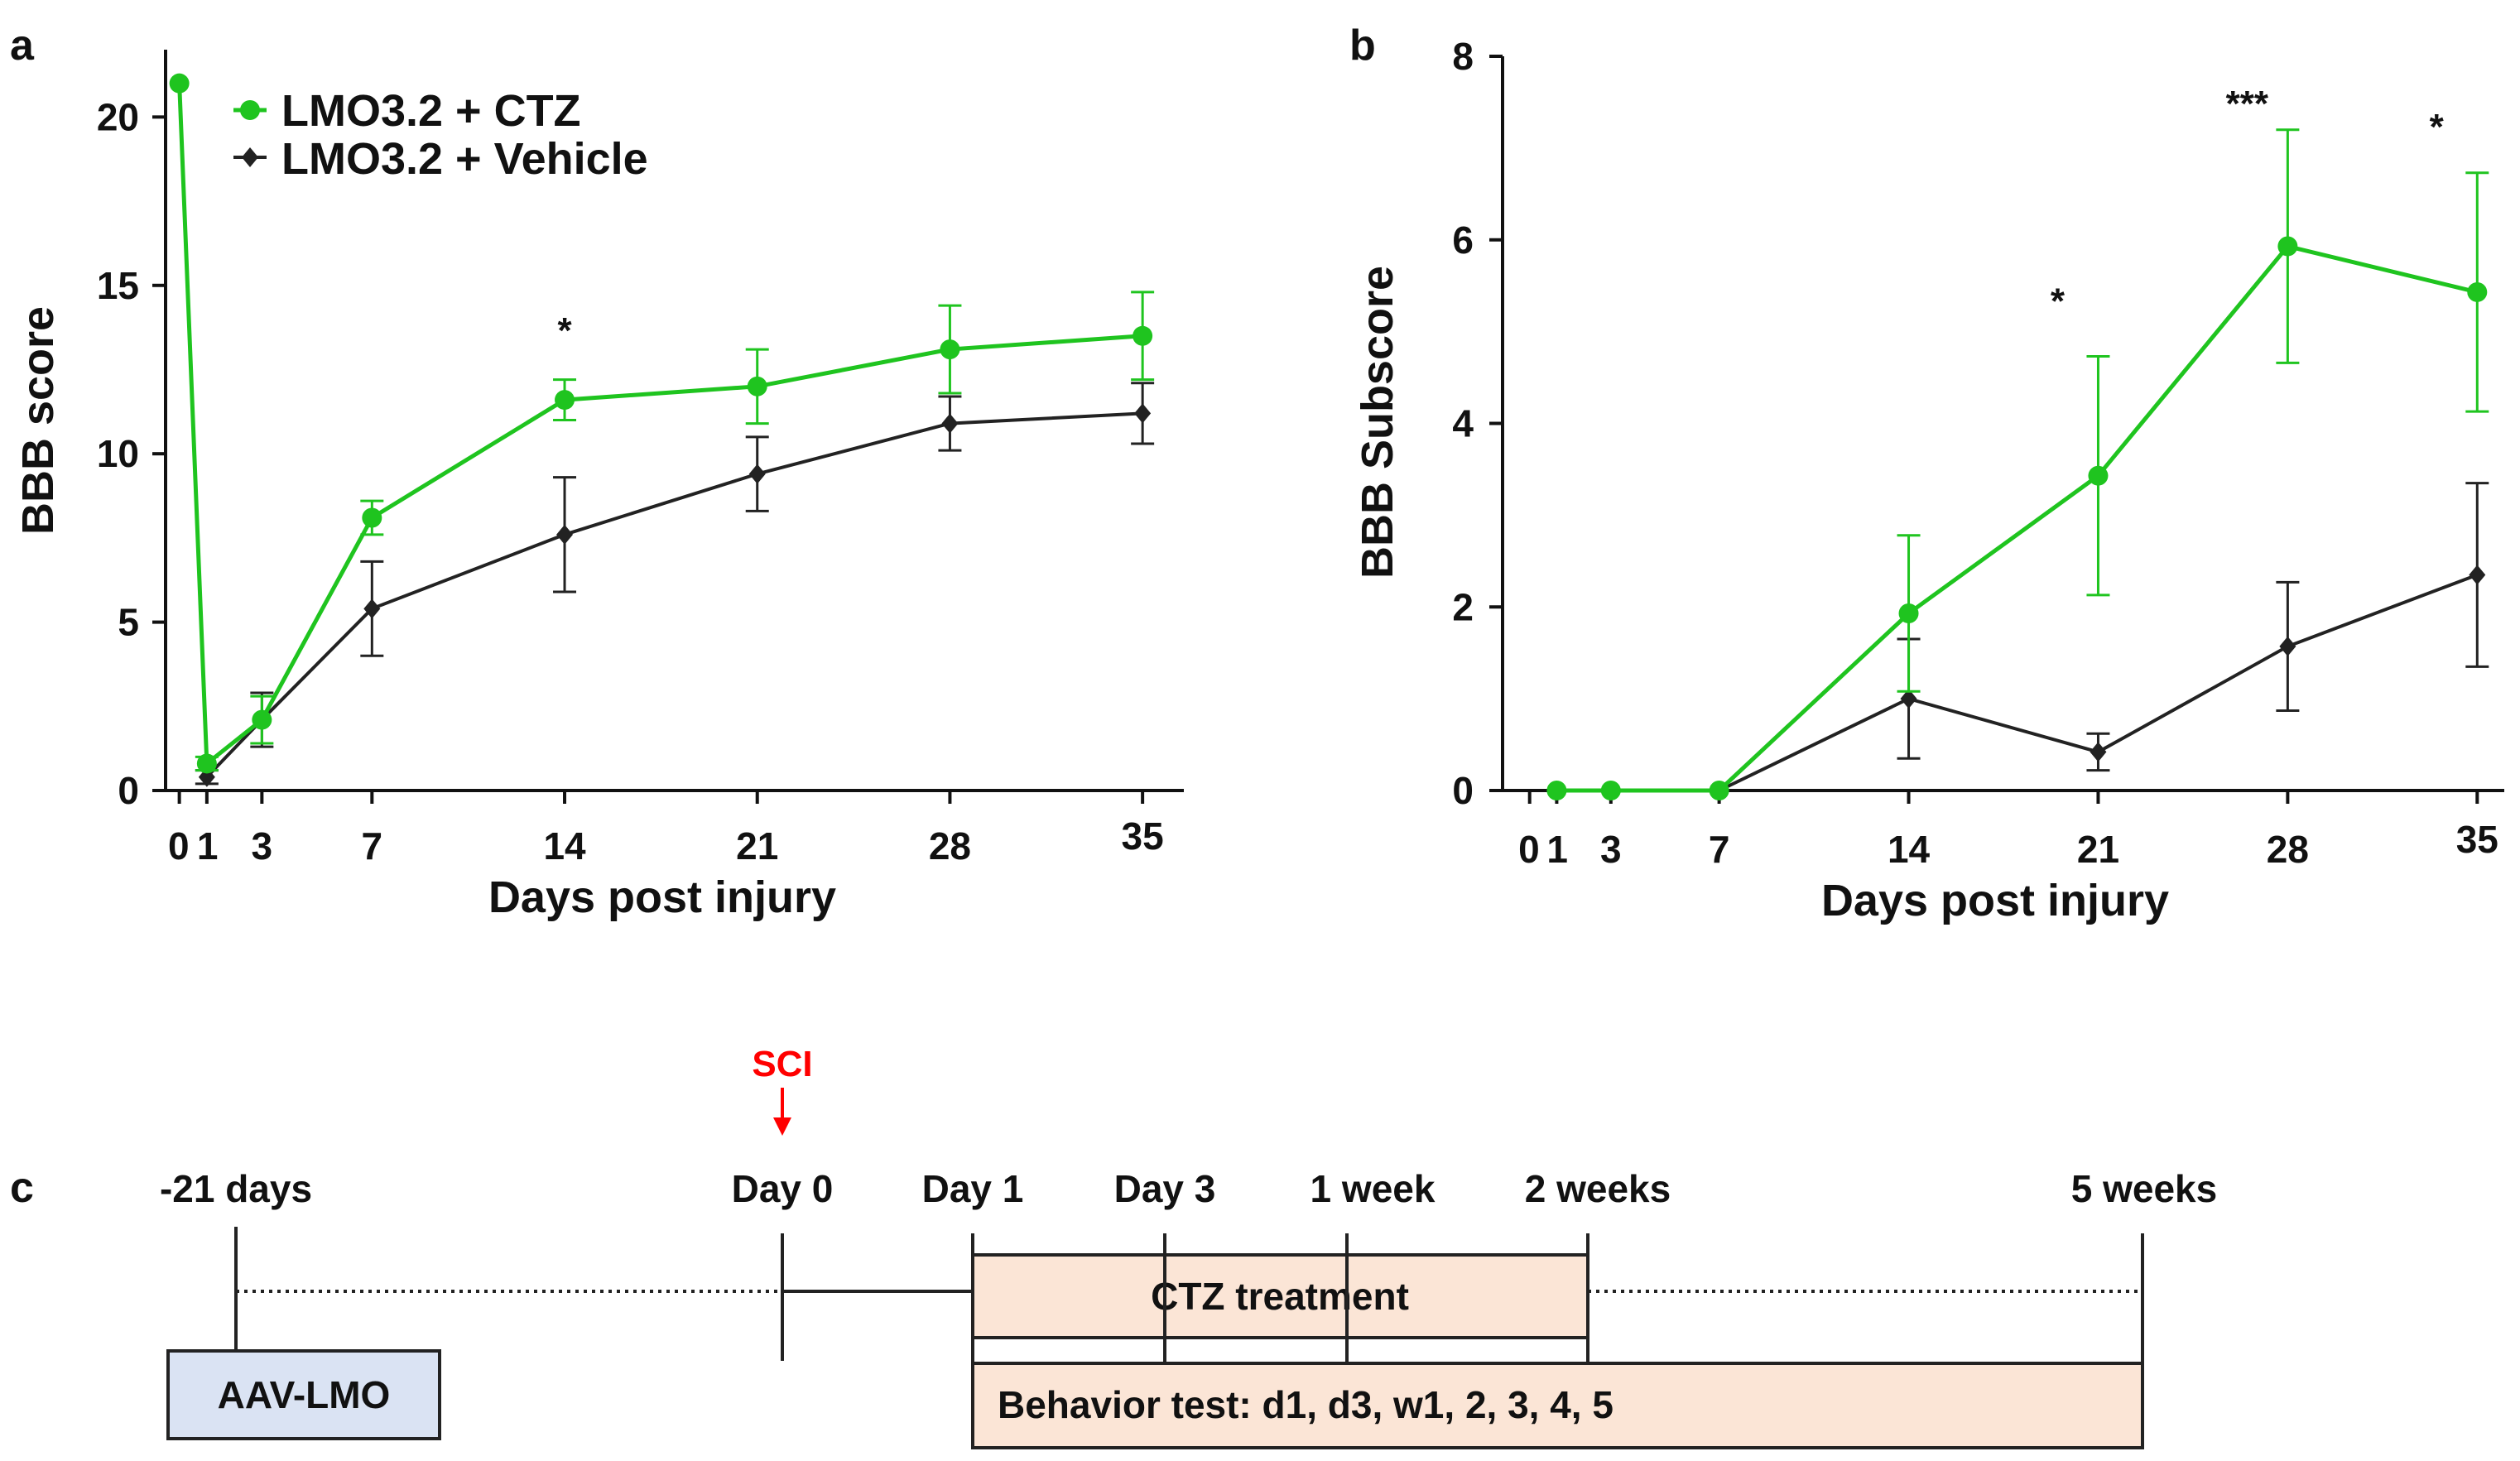  I want to click on panel-c-letter: c, so click(22, 1188).